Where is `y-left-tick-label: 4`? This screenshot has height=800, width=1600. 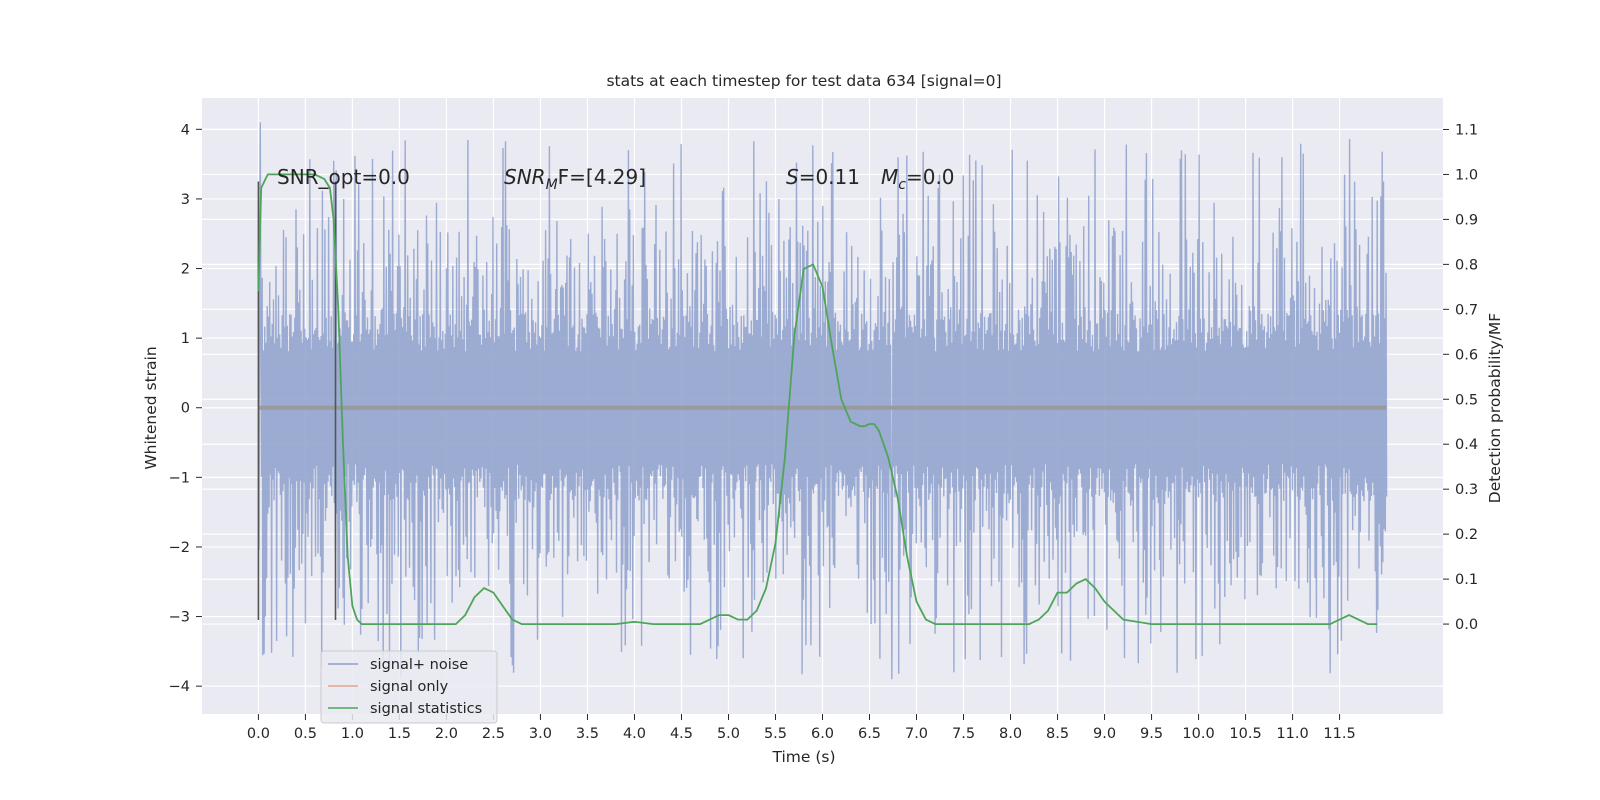
y-left-tick-label: 4 is located at coordinates (185, 130).